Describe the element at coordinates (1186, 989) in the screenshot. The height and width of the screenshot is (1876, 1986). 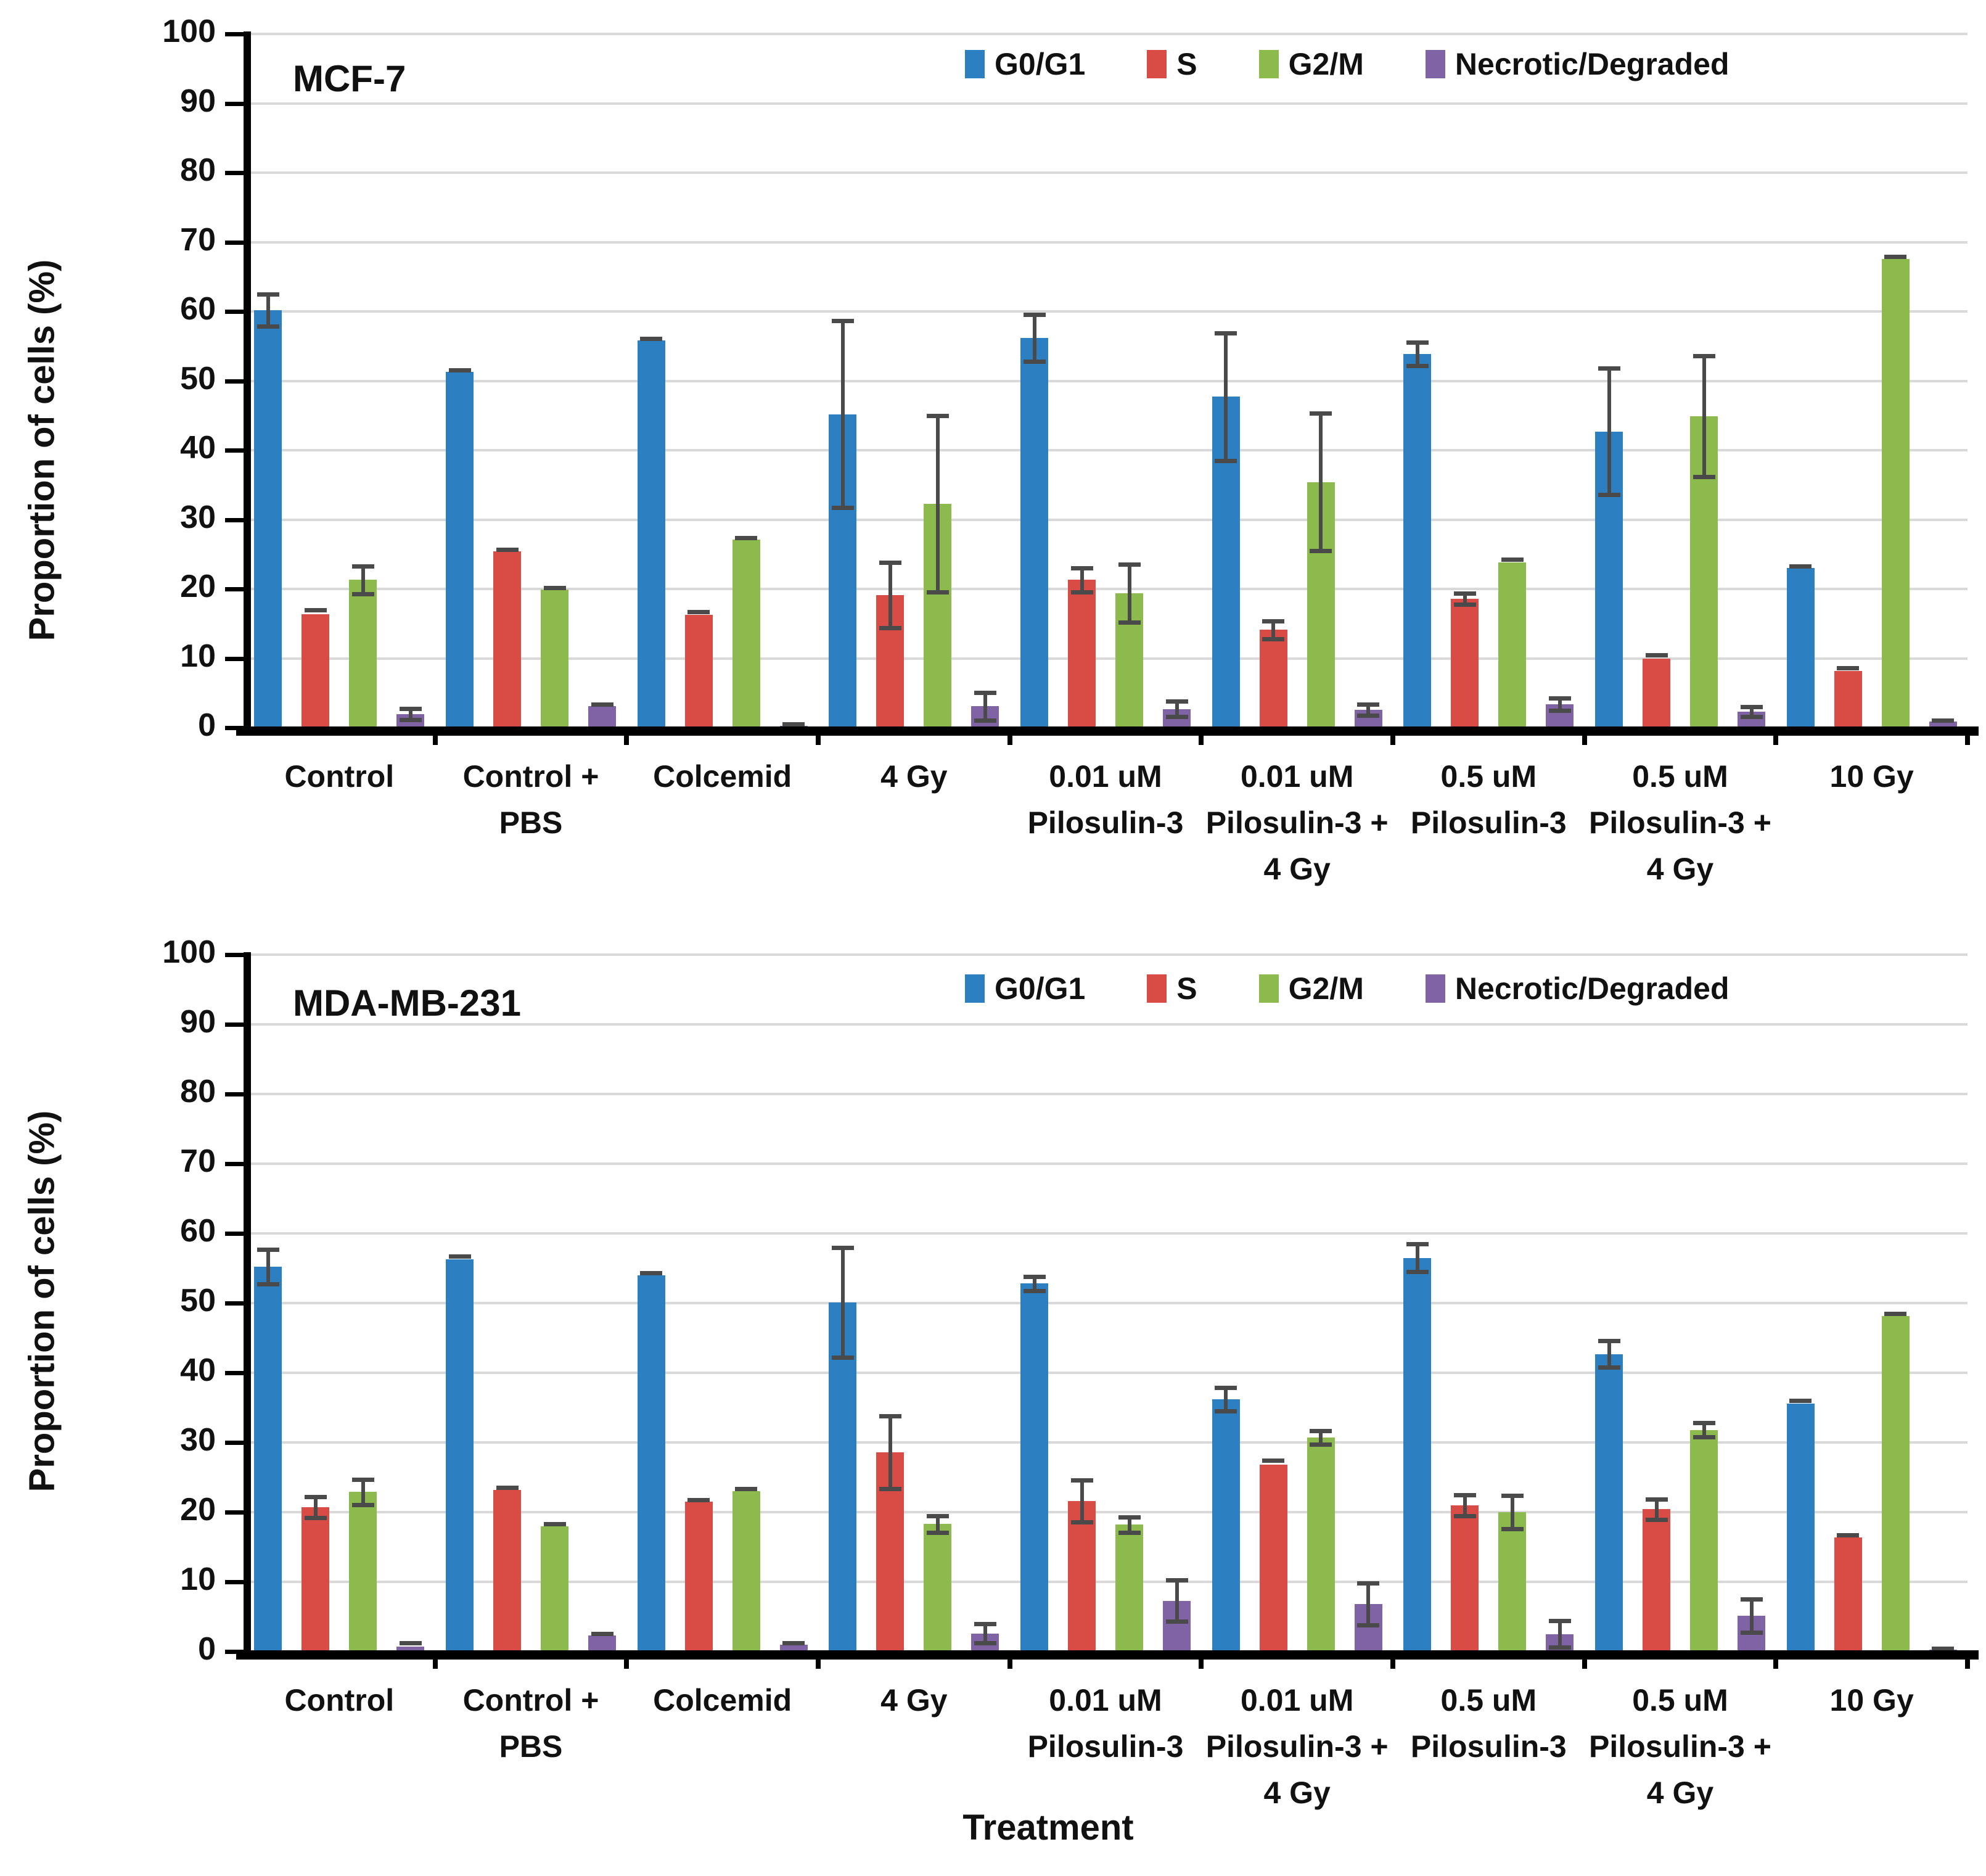
I see `legend-label-s: S` at that location.